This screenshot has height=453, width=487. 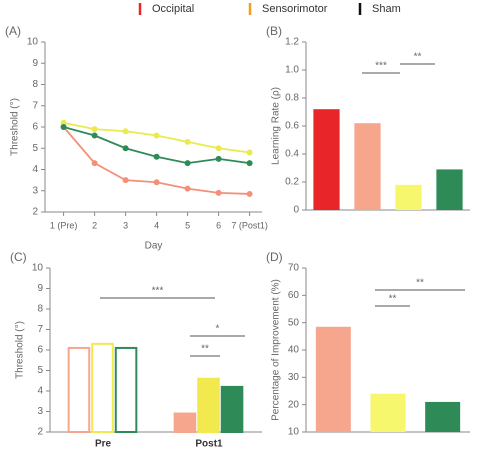 What do you see at coordinates (218, 329) in the screenshot?
I see `significance-label: *` at bounding box center [218, 329].